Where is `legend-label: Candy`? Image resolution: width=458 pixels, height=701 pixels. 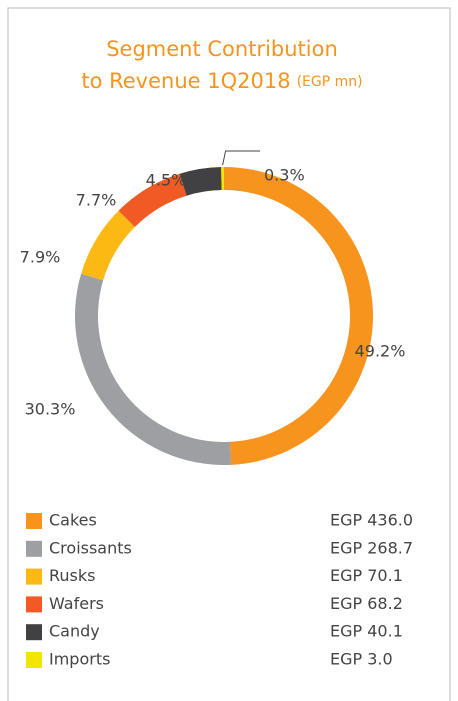 legend-label: Candy is located at coordinates (74, 631).